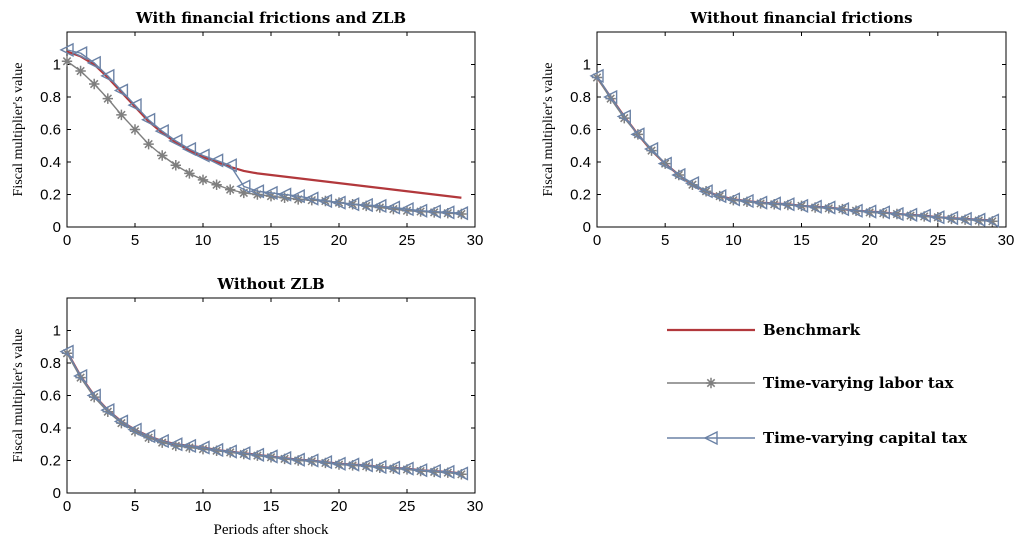  Describe the element at coordinates (270, 284) in the screenshot. I see `subplot-title: Without ZLB` at that location.